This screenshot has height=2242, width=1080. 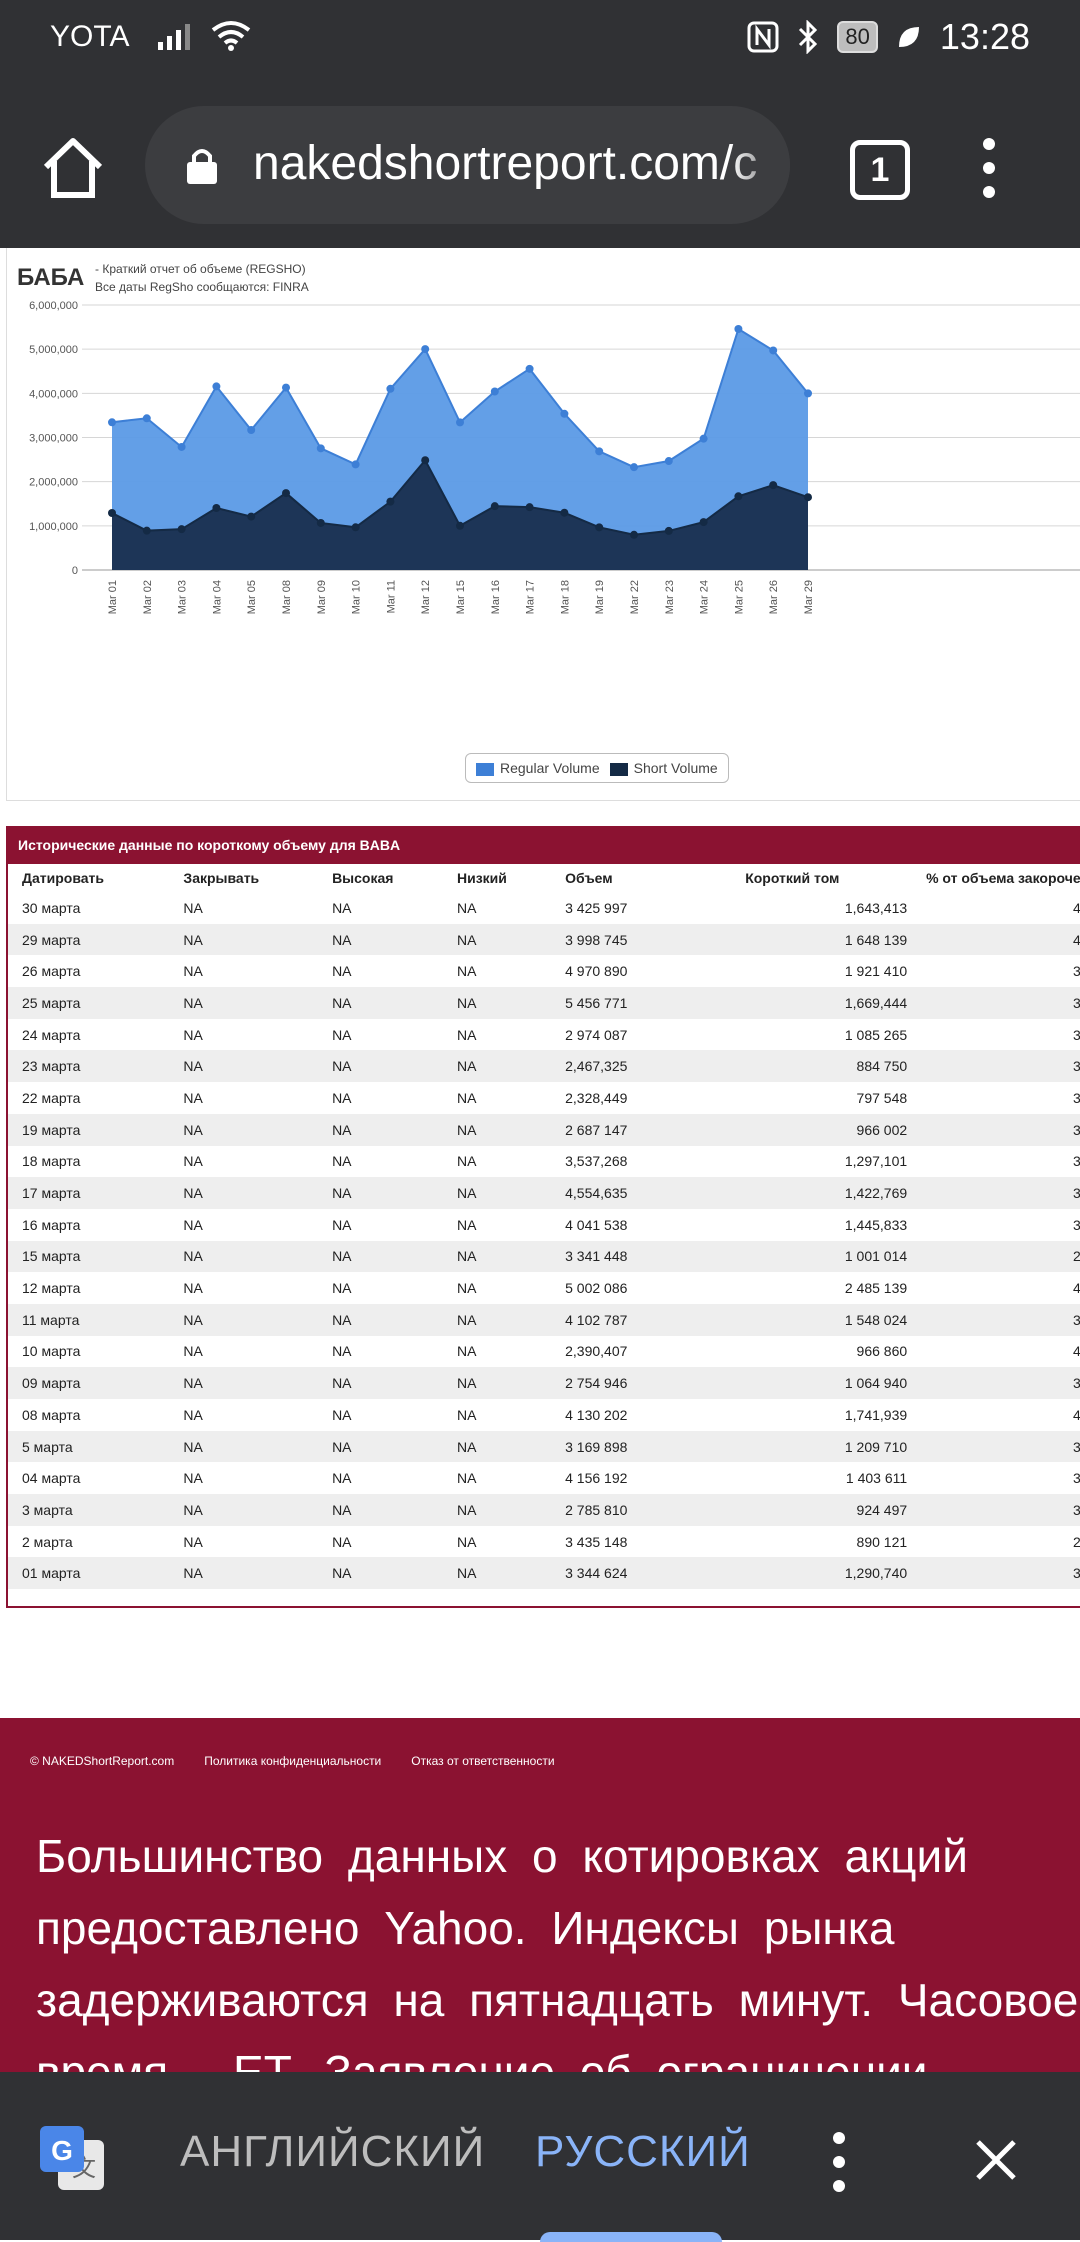 I want to click on chart-subtitle-line1: - Краткий отчет об объеме (REGSHO), so click(x=200, y=269).